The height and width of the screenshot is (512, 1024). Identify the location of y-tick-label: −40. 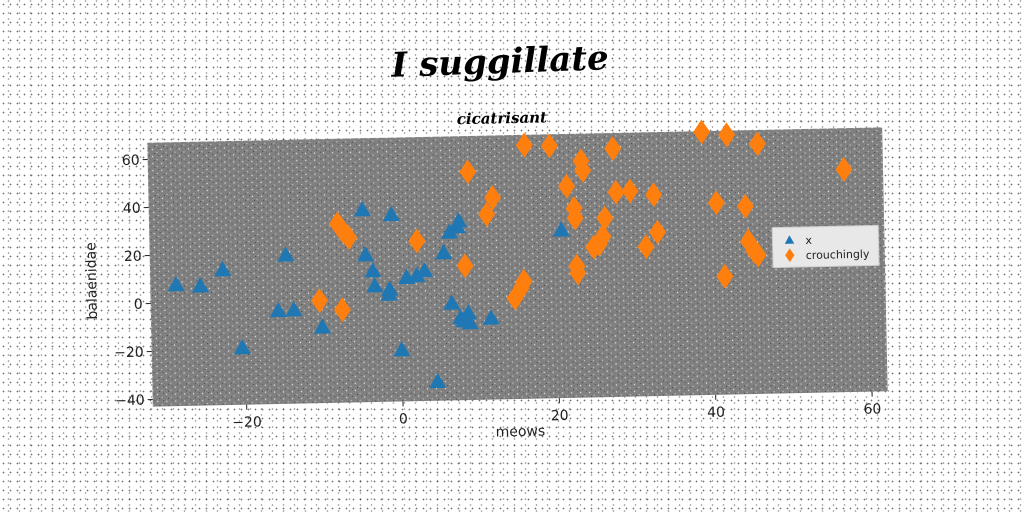
(130, 401).